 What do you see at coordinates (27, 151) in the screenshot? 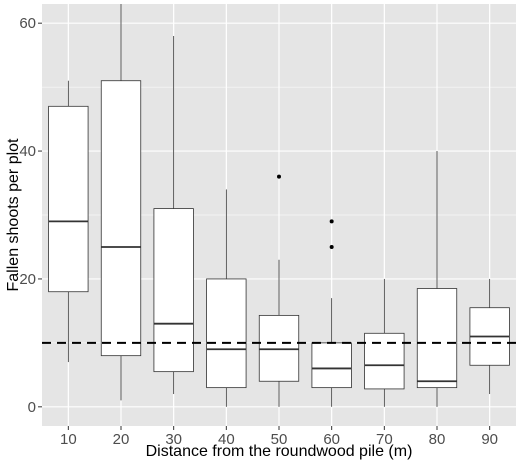
I see `y-tick-label: 40` at bounding box center [27, 151].